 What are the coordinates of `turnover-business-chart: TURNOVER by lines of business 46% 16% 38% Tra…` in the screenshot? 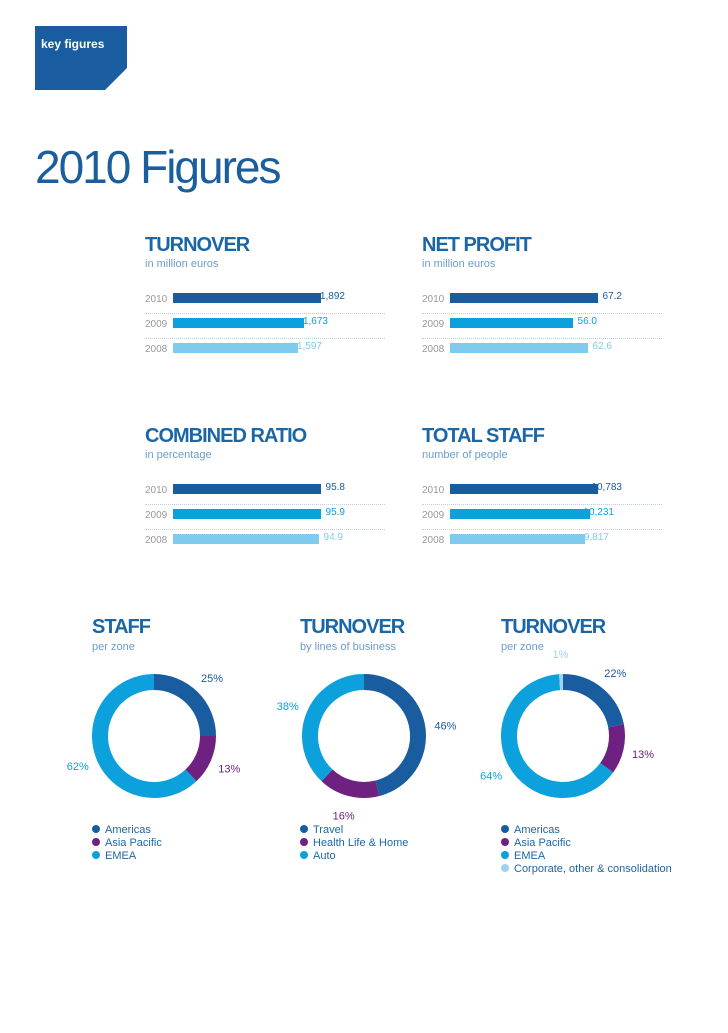 It's located at (393, 751).